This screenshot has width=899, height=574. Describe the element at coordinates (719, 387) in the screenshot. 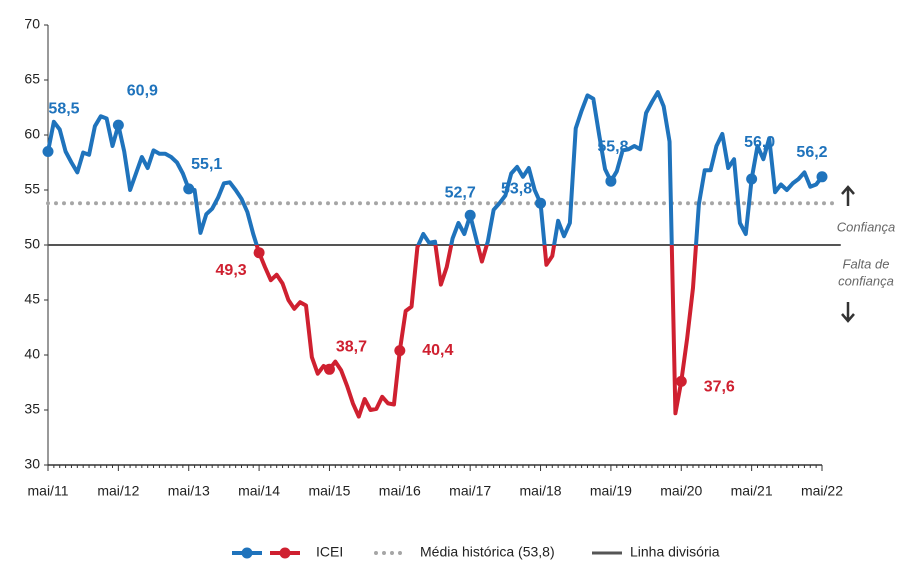

I see `value-label: 37,6` at that location.